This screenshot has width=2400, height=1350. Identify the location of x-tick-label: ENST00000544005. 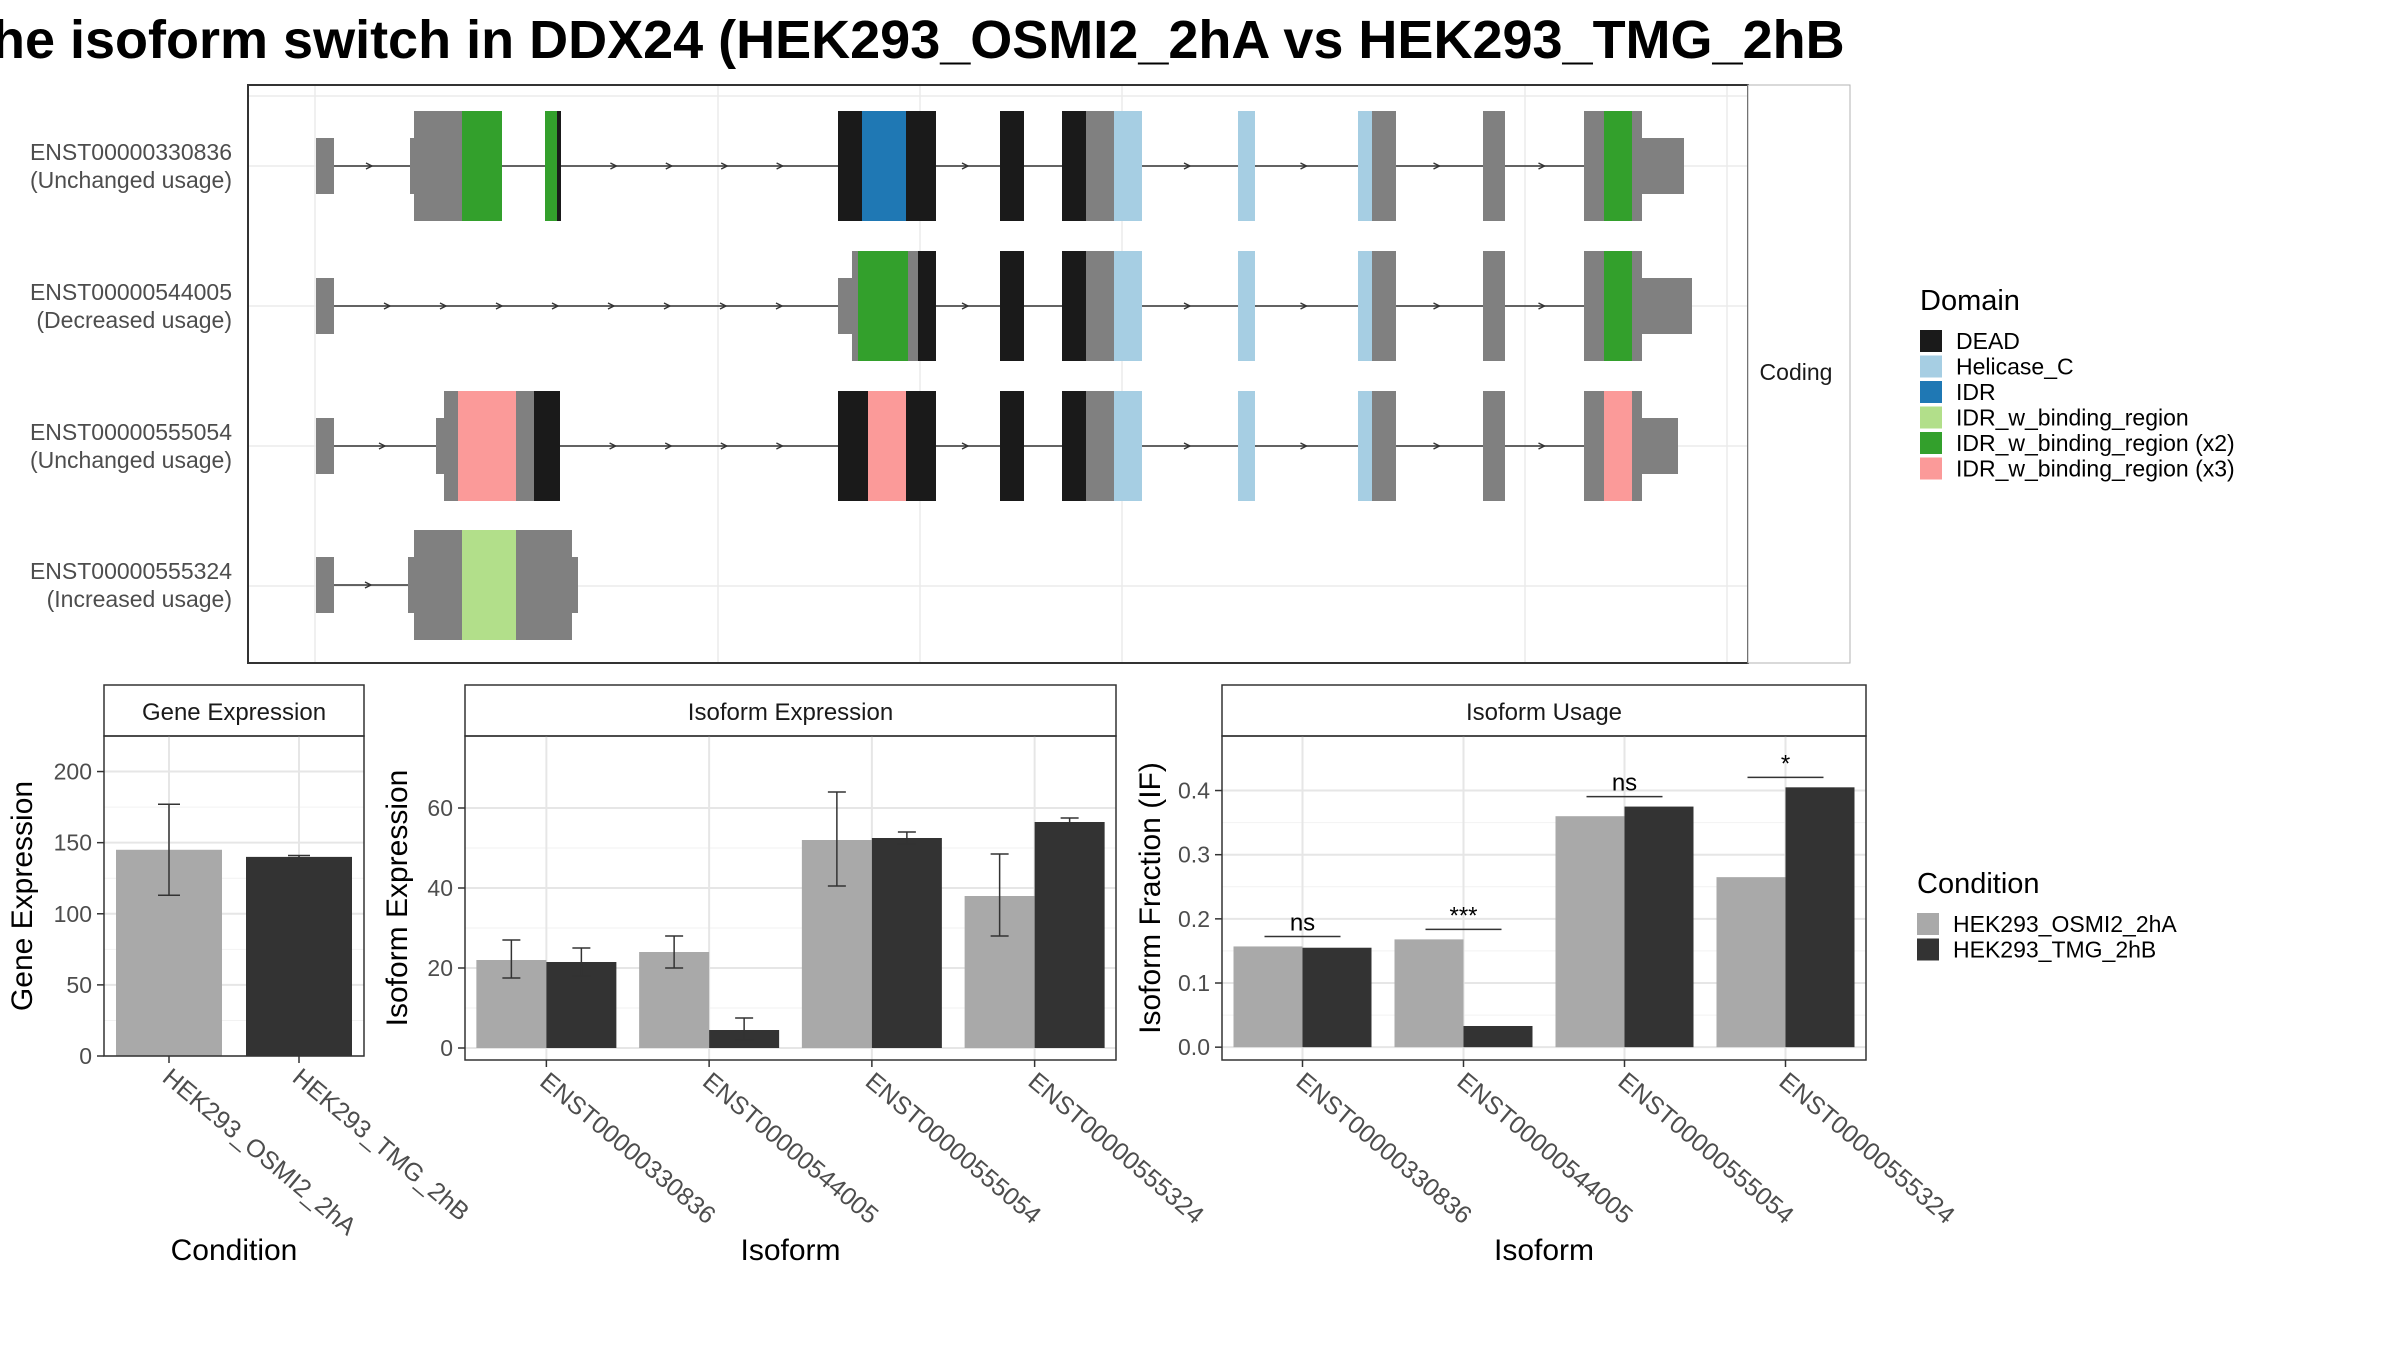
(790, 1148).